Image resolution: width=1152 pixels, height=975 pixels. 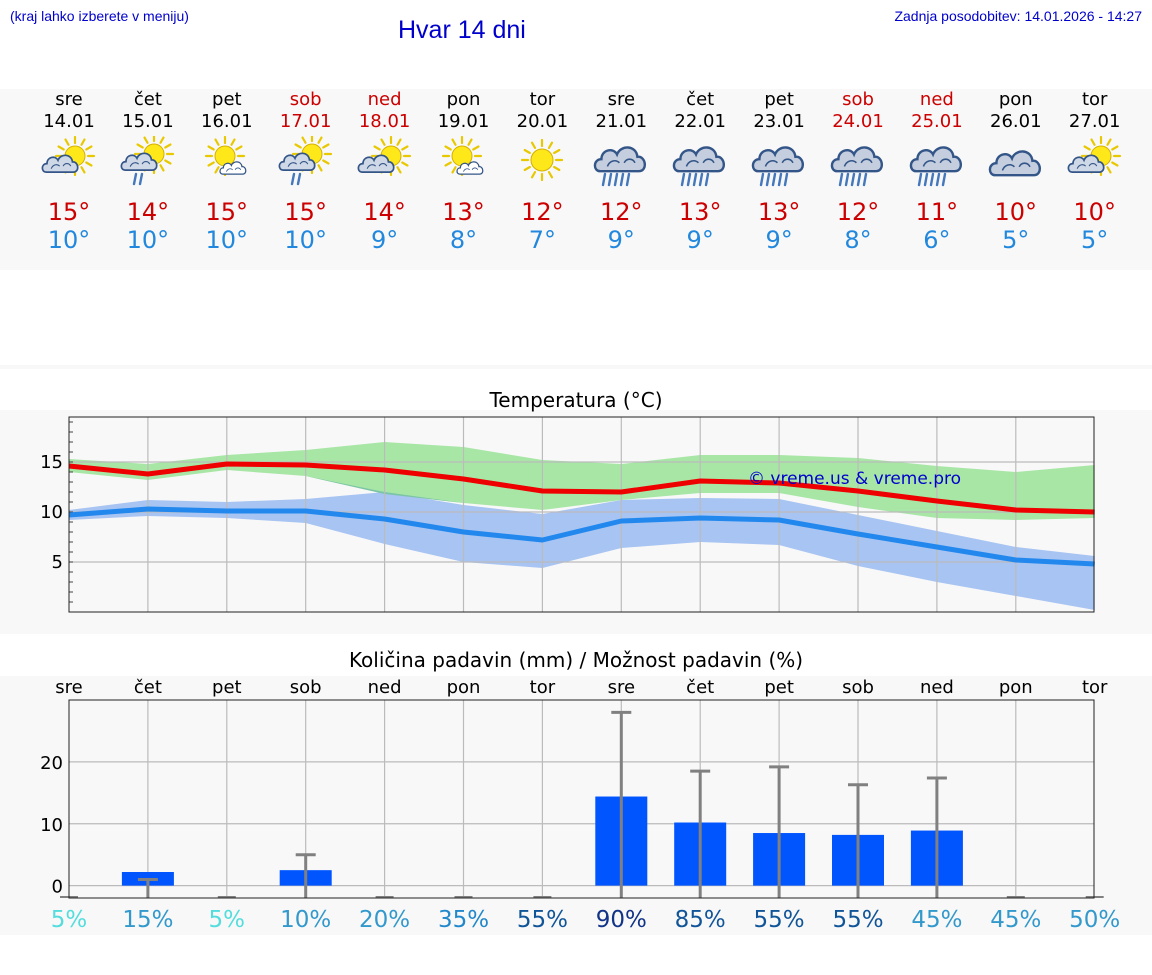 What do you see at coordinates (581, 488) in the screenshot?
I see `max-temperature-line` at bounding box center [581, 488].